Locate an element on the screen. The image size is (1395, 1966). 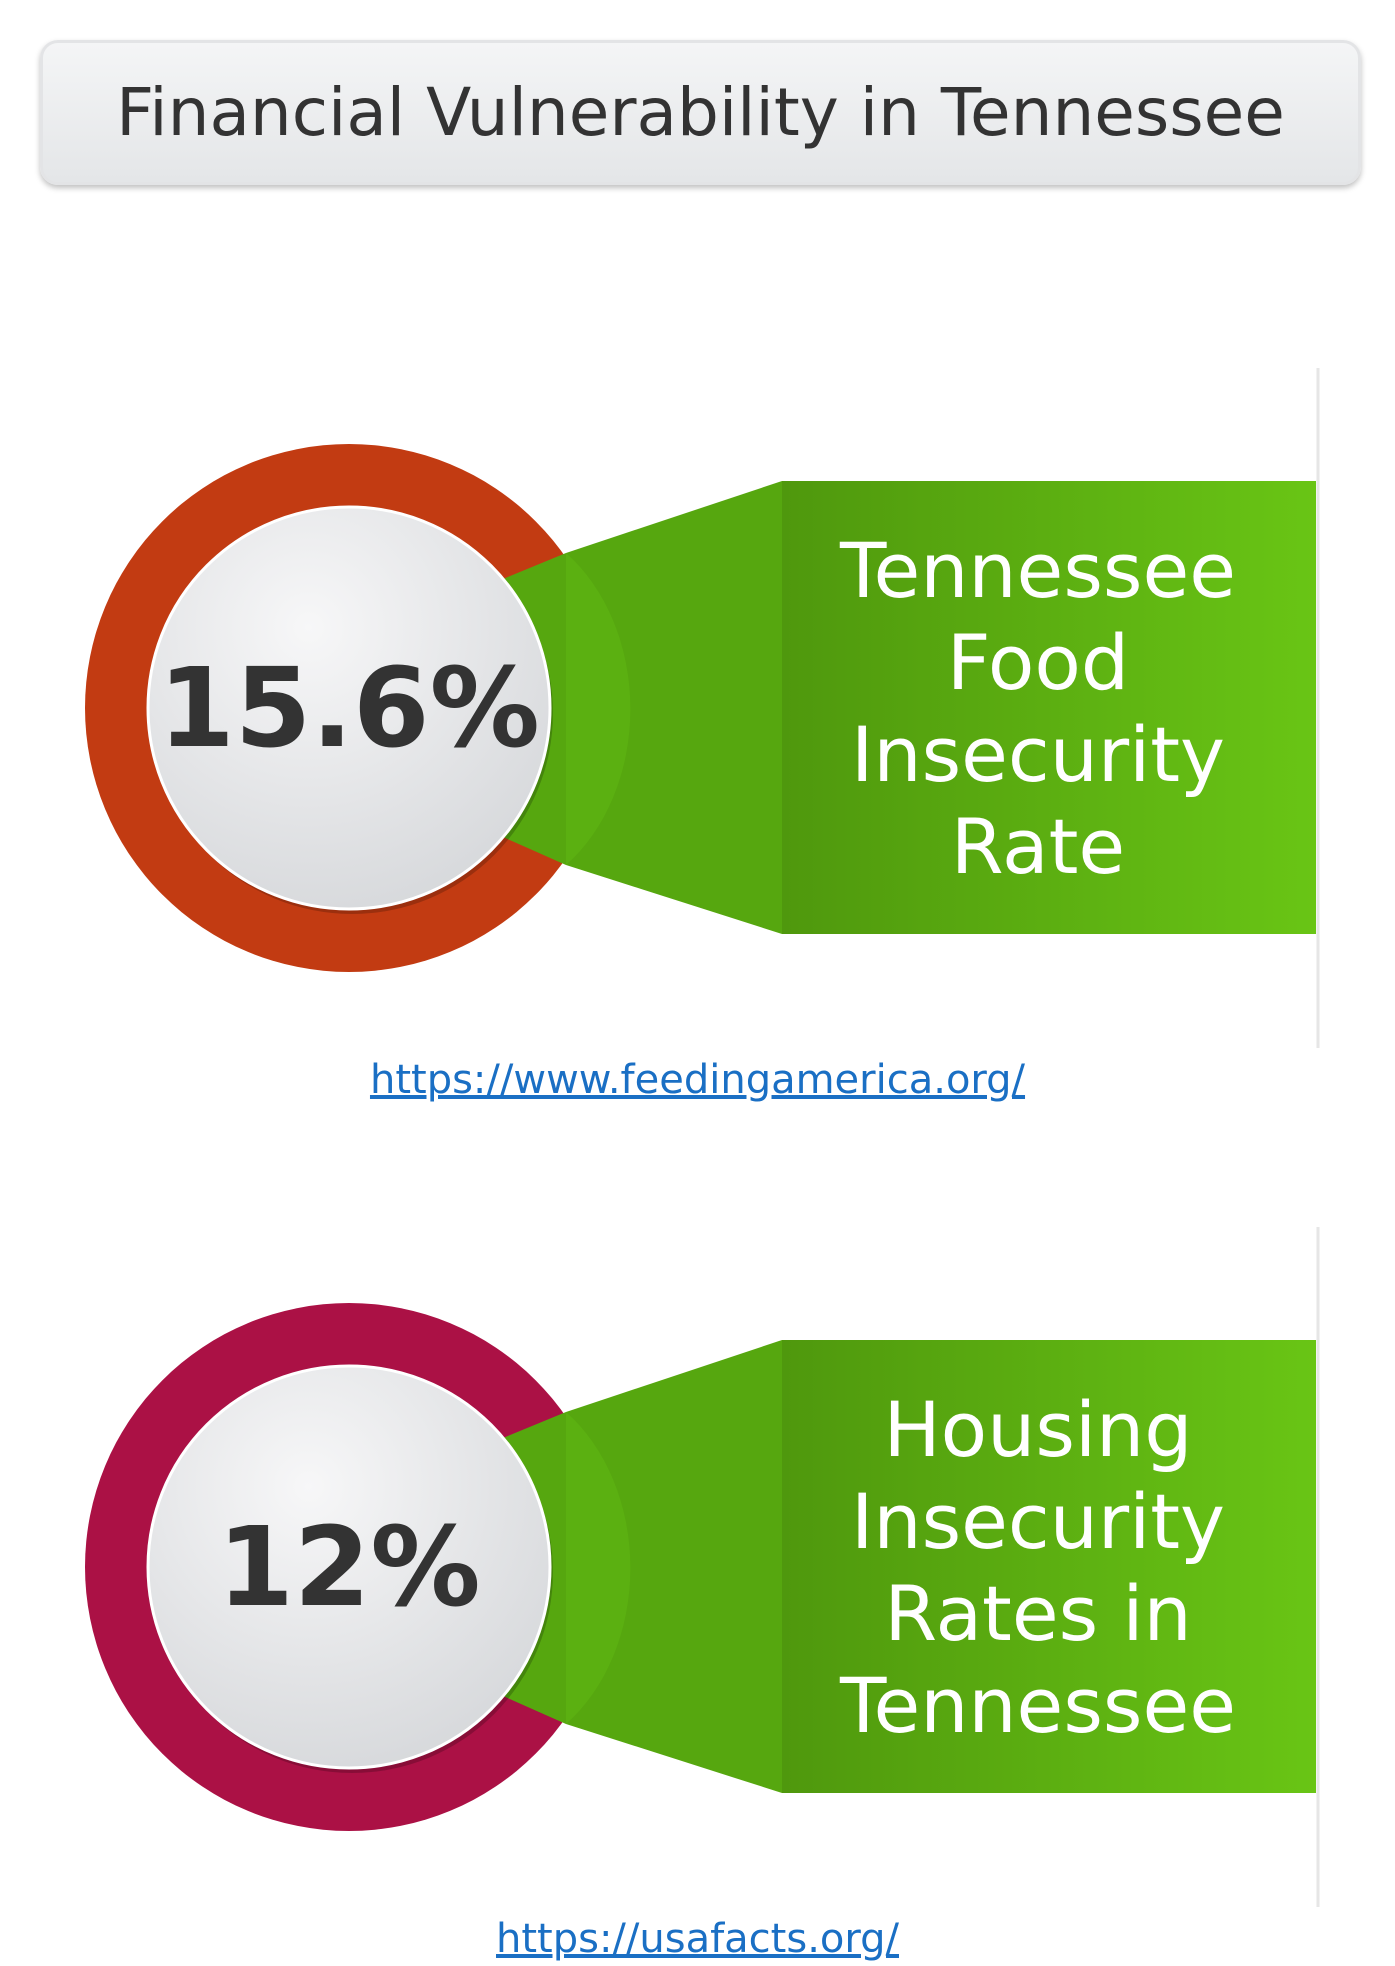
source-link-row: https://www.feedingamerica.org/ is located at coordinates (697, 1080).